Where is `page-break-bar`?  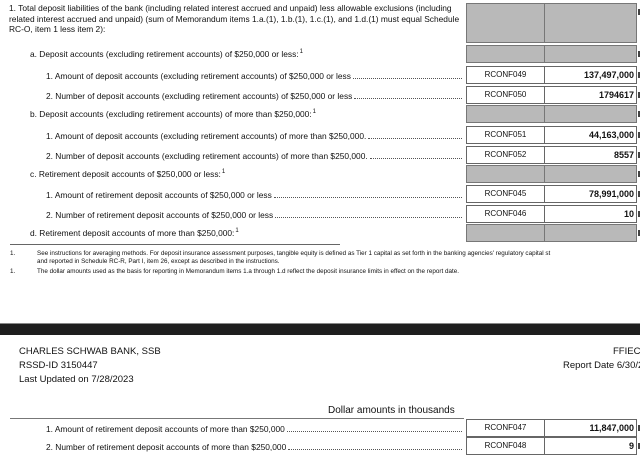 page-break-bar is located at coordinates (320, 329).